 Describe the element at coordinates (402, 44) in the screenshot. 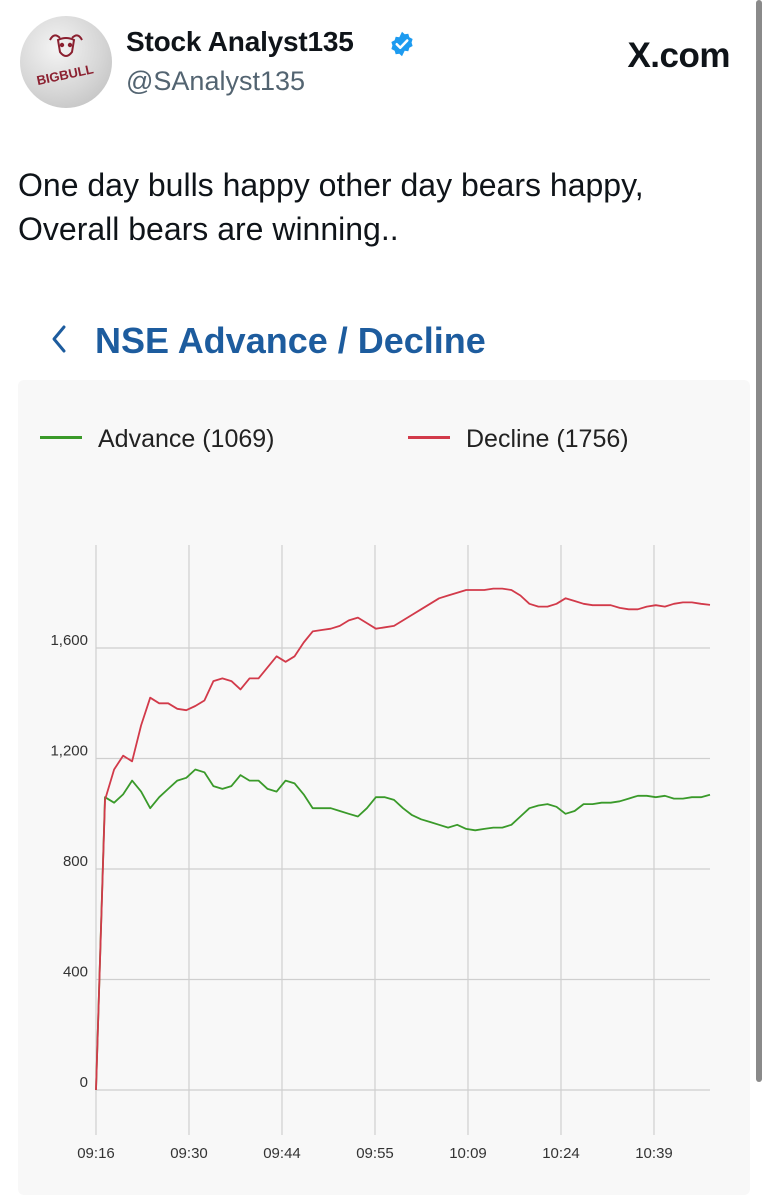

I see `verified-badge-icon` at that location.